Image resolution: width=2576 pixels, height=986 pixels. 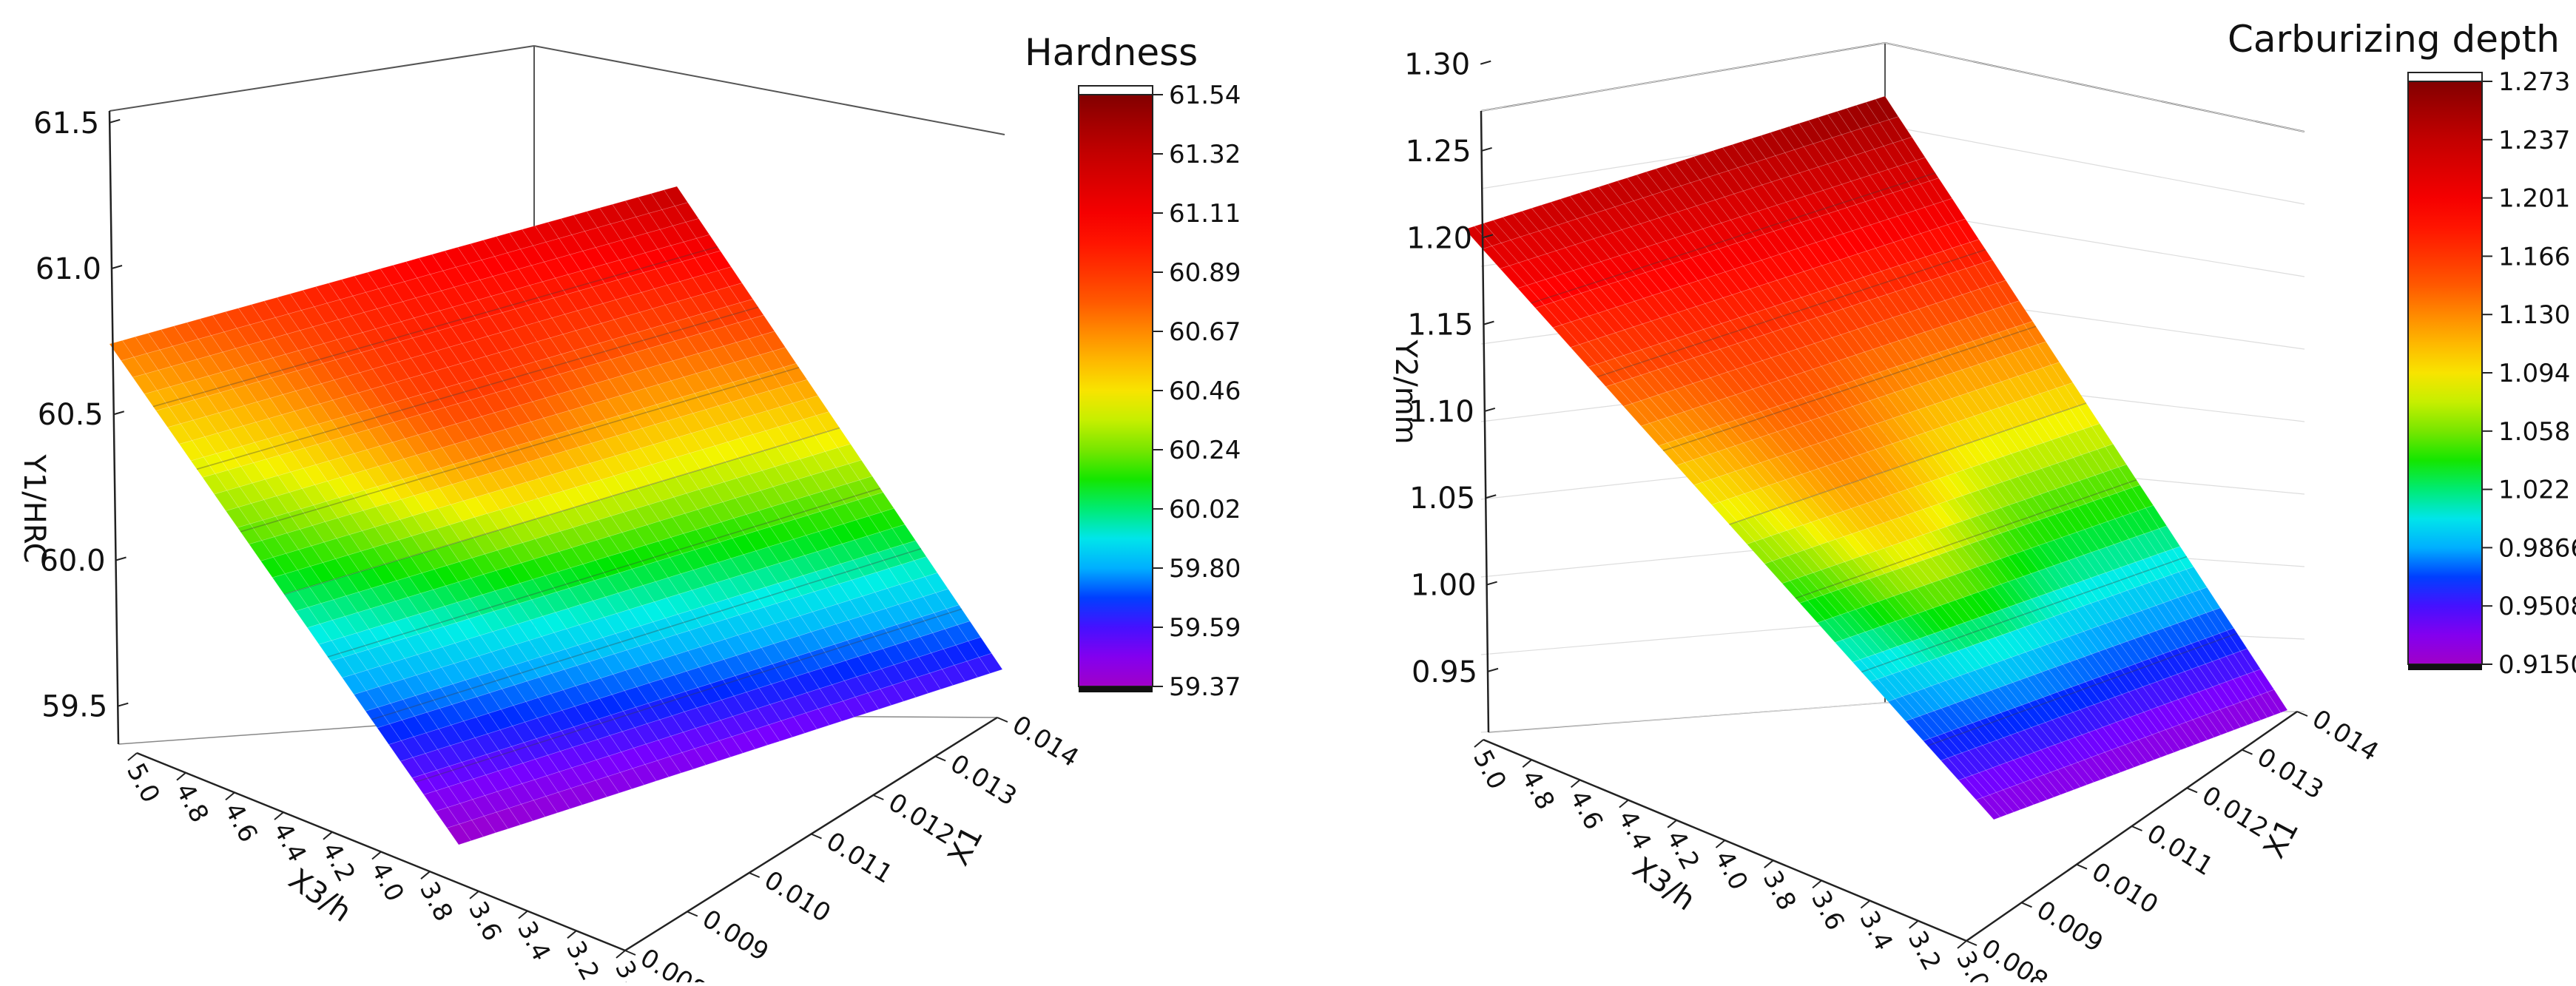 What do you see at coordinates (1205, 569) in the screenshot?
I see `colorbar-tick-label: 59.80` at bounding box center [1205, 569].